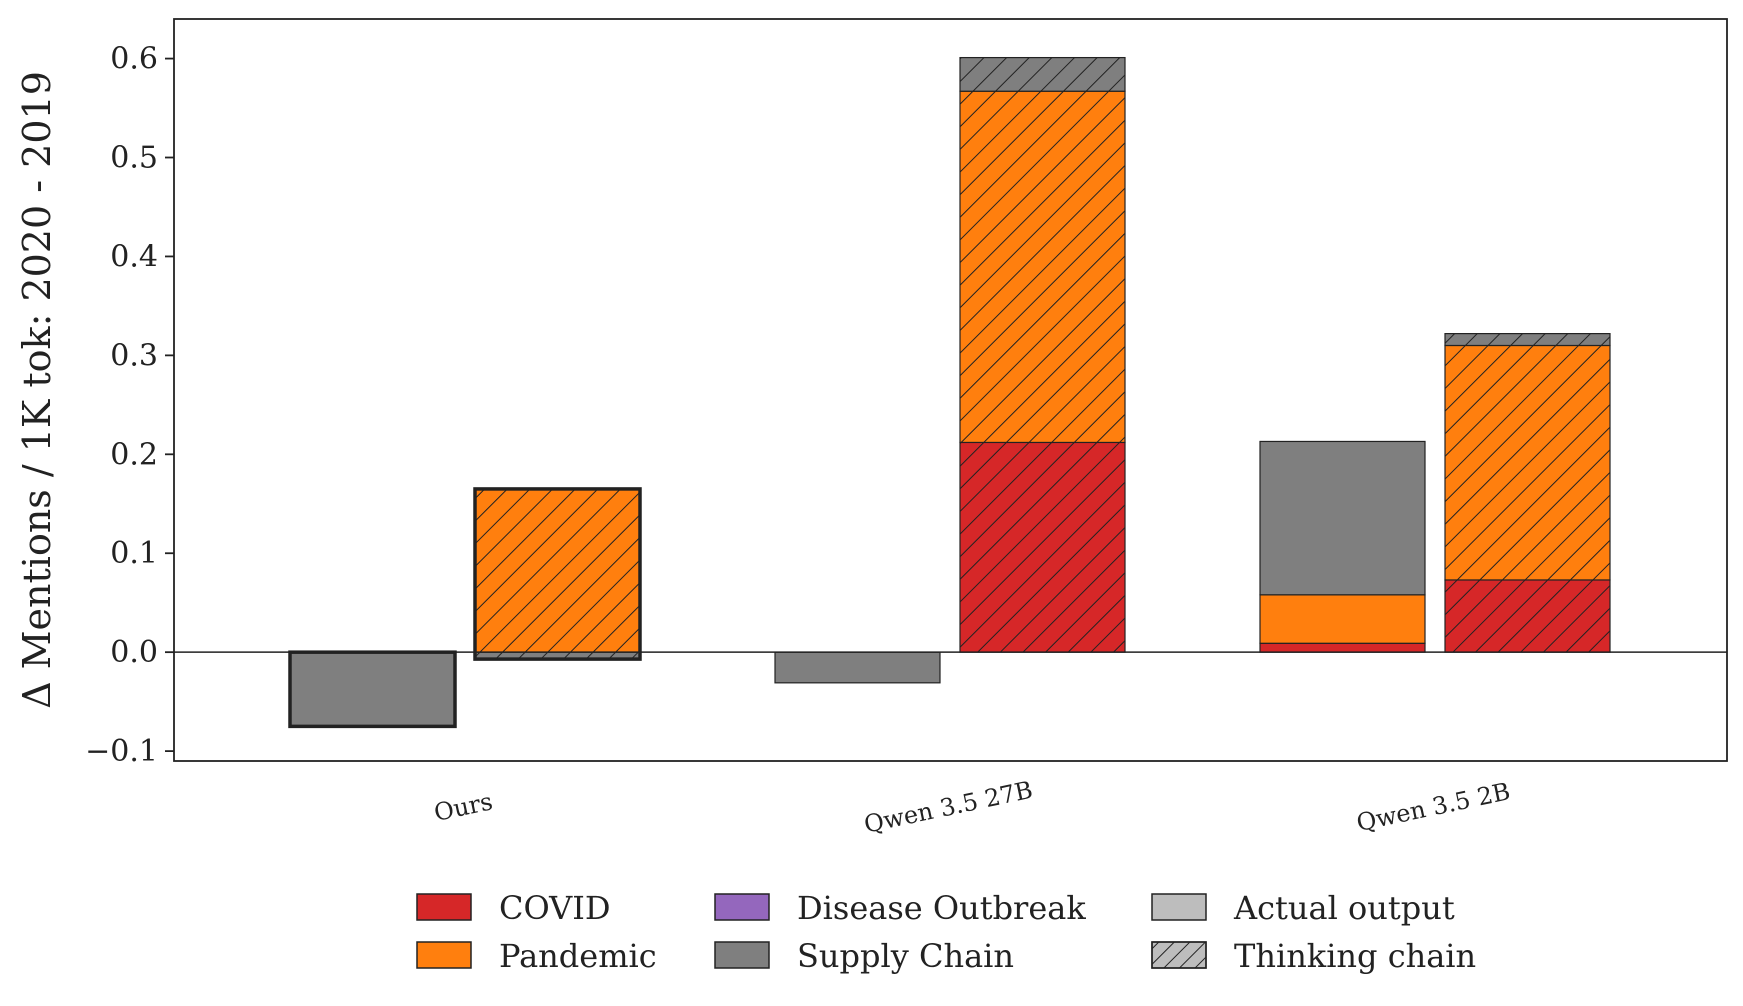  Describe the element at coordinates (578, 956) in the screenshot. I see `legend-label-pandemic: Pandemic` at that location.